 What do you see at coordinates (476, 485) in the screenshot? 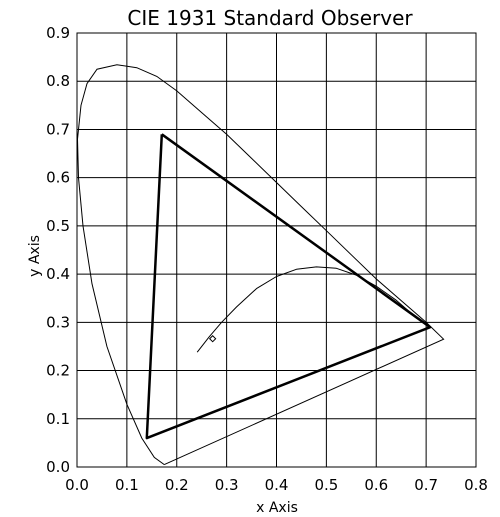
I see `x-tick-label: 0.8` at bounding box center [476, 485].